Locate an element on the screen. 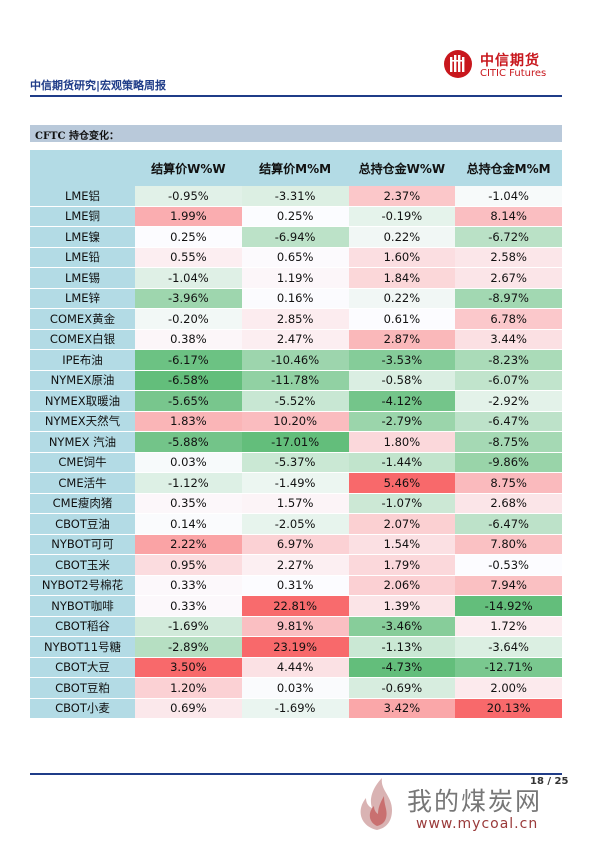 The image size is (595, 842). row-label: NYBOT2号棉花 is located at coordinates (82, 585).